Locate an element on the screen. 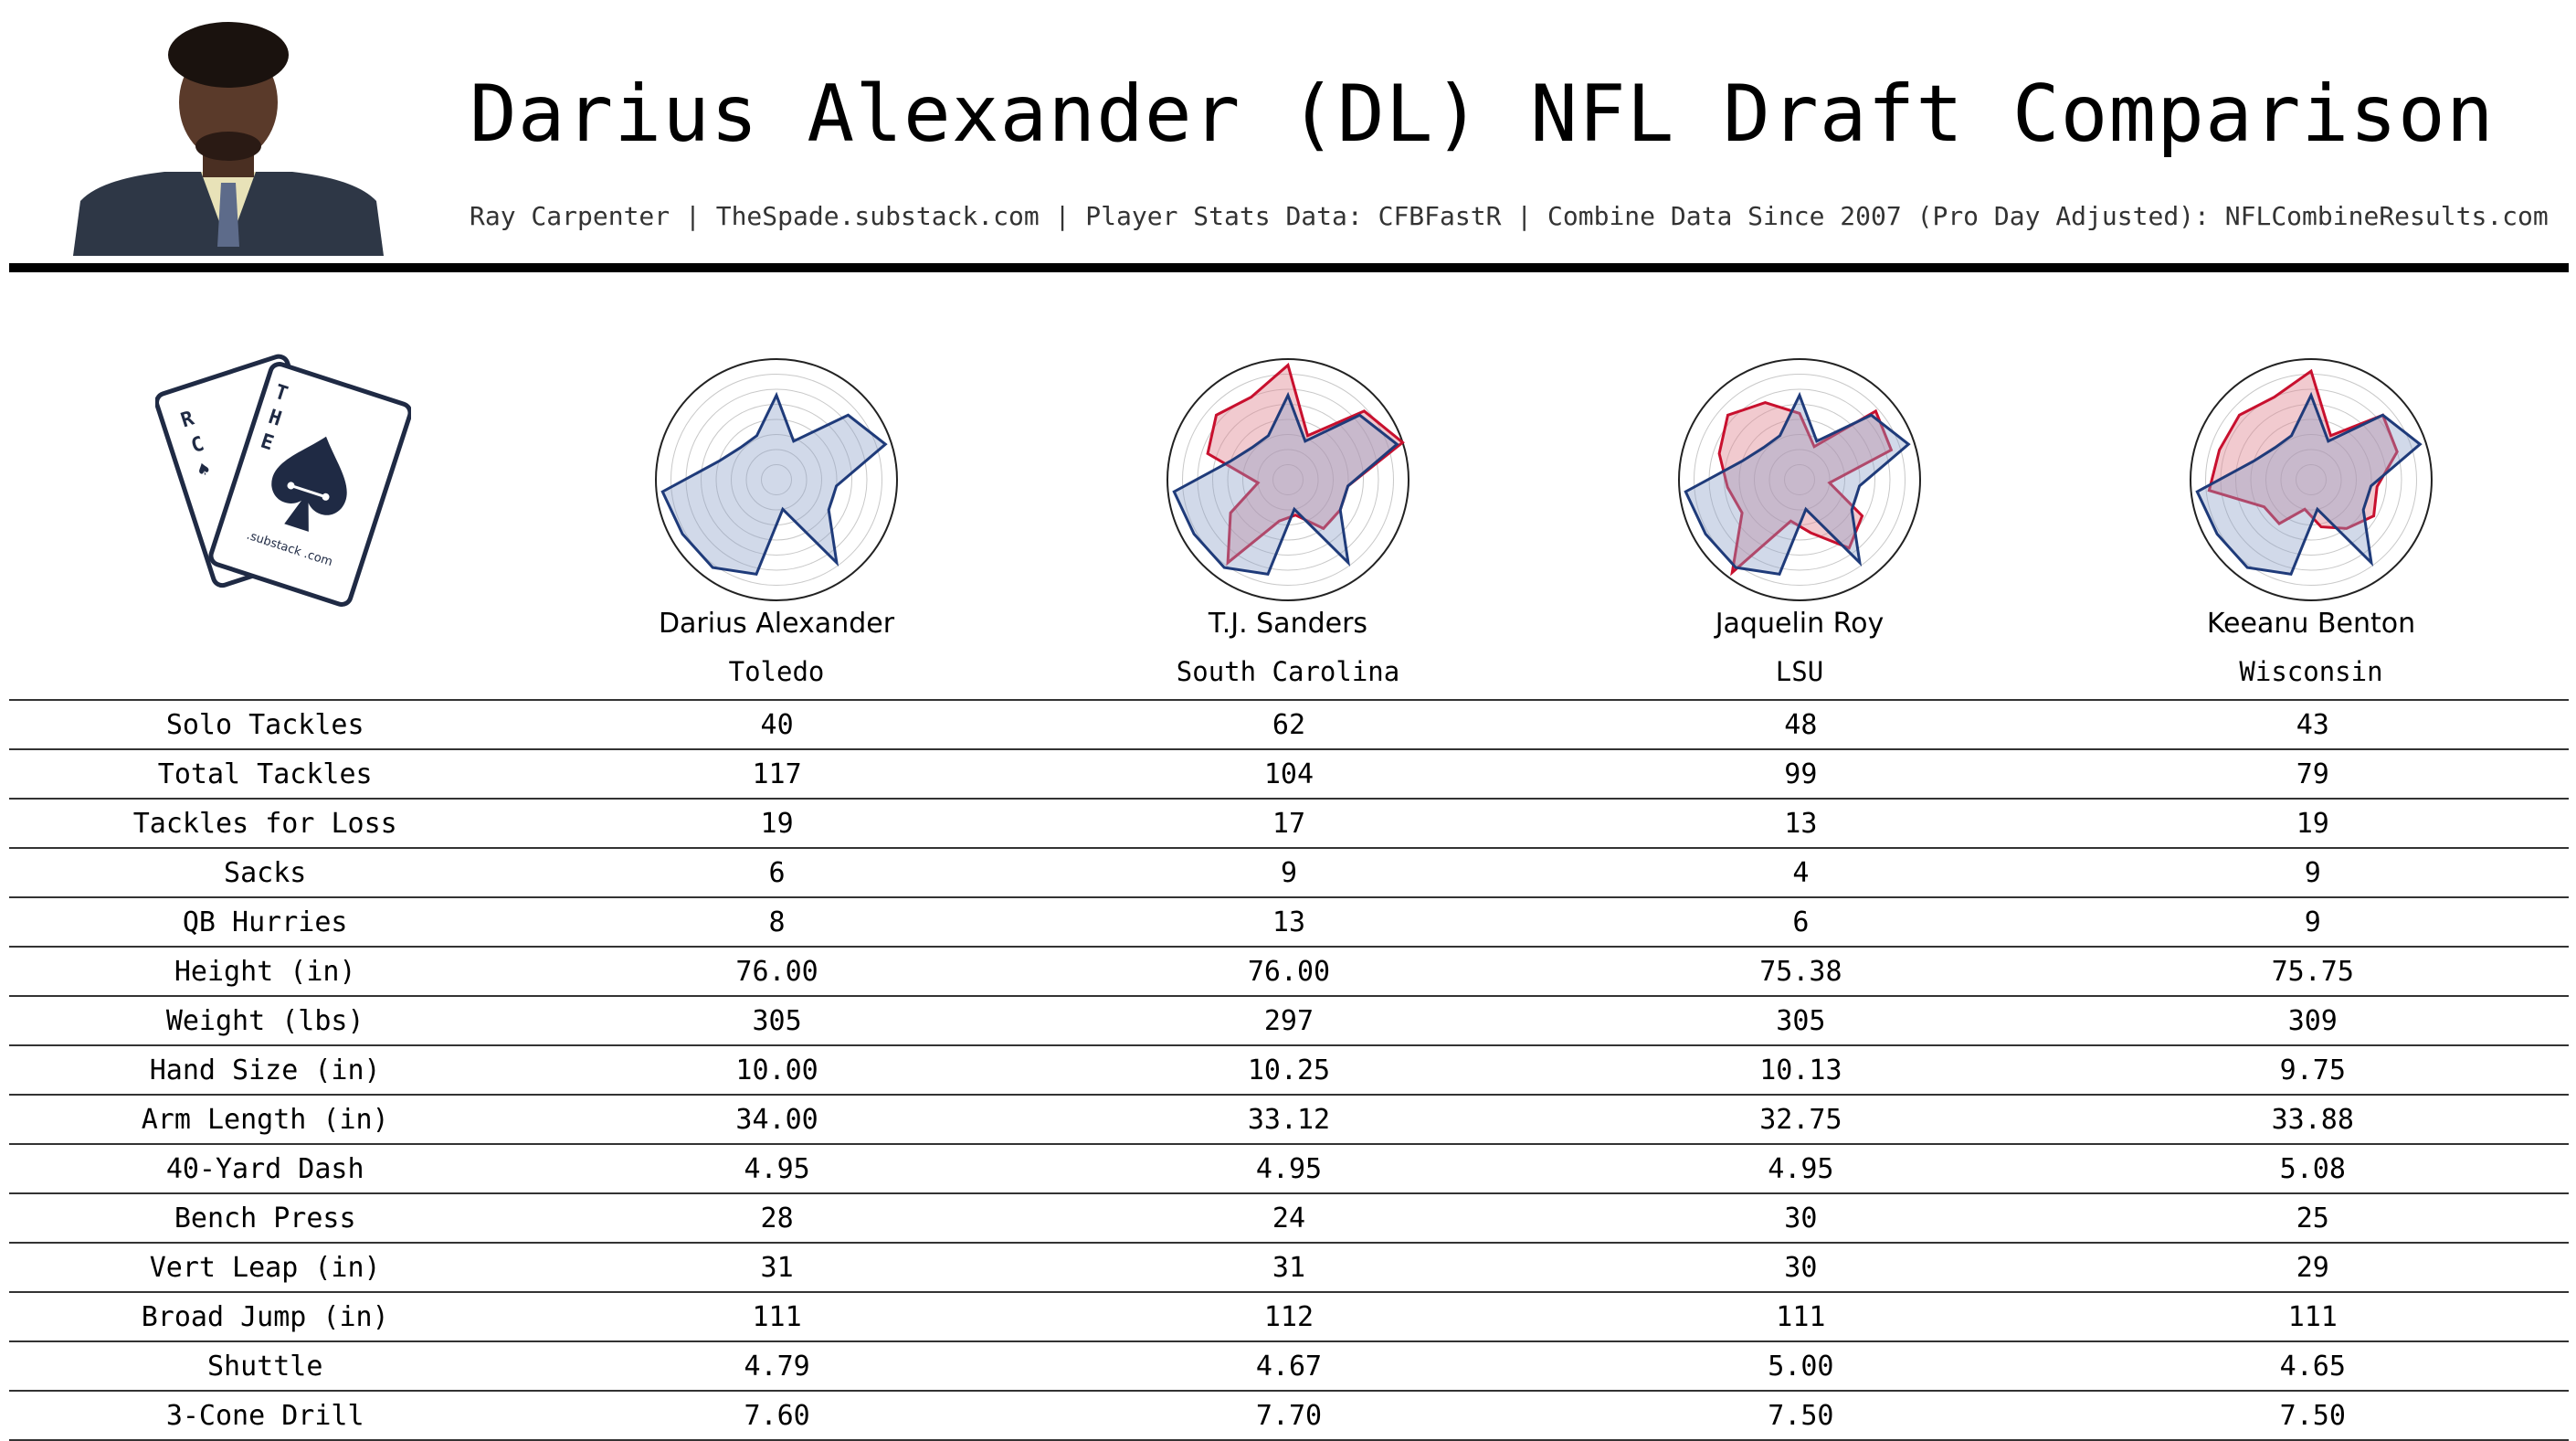 This screenshot has height=1441, width=2576. logo-front-card: .substack .com T H E is located at coordinates (309, 484).